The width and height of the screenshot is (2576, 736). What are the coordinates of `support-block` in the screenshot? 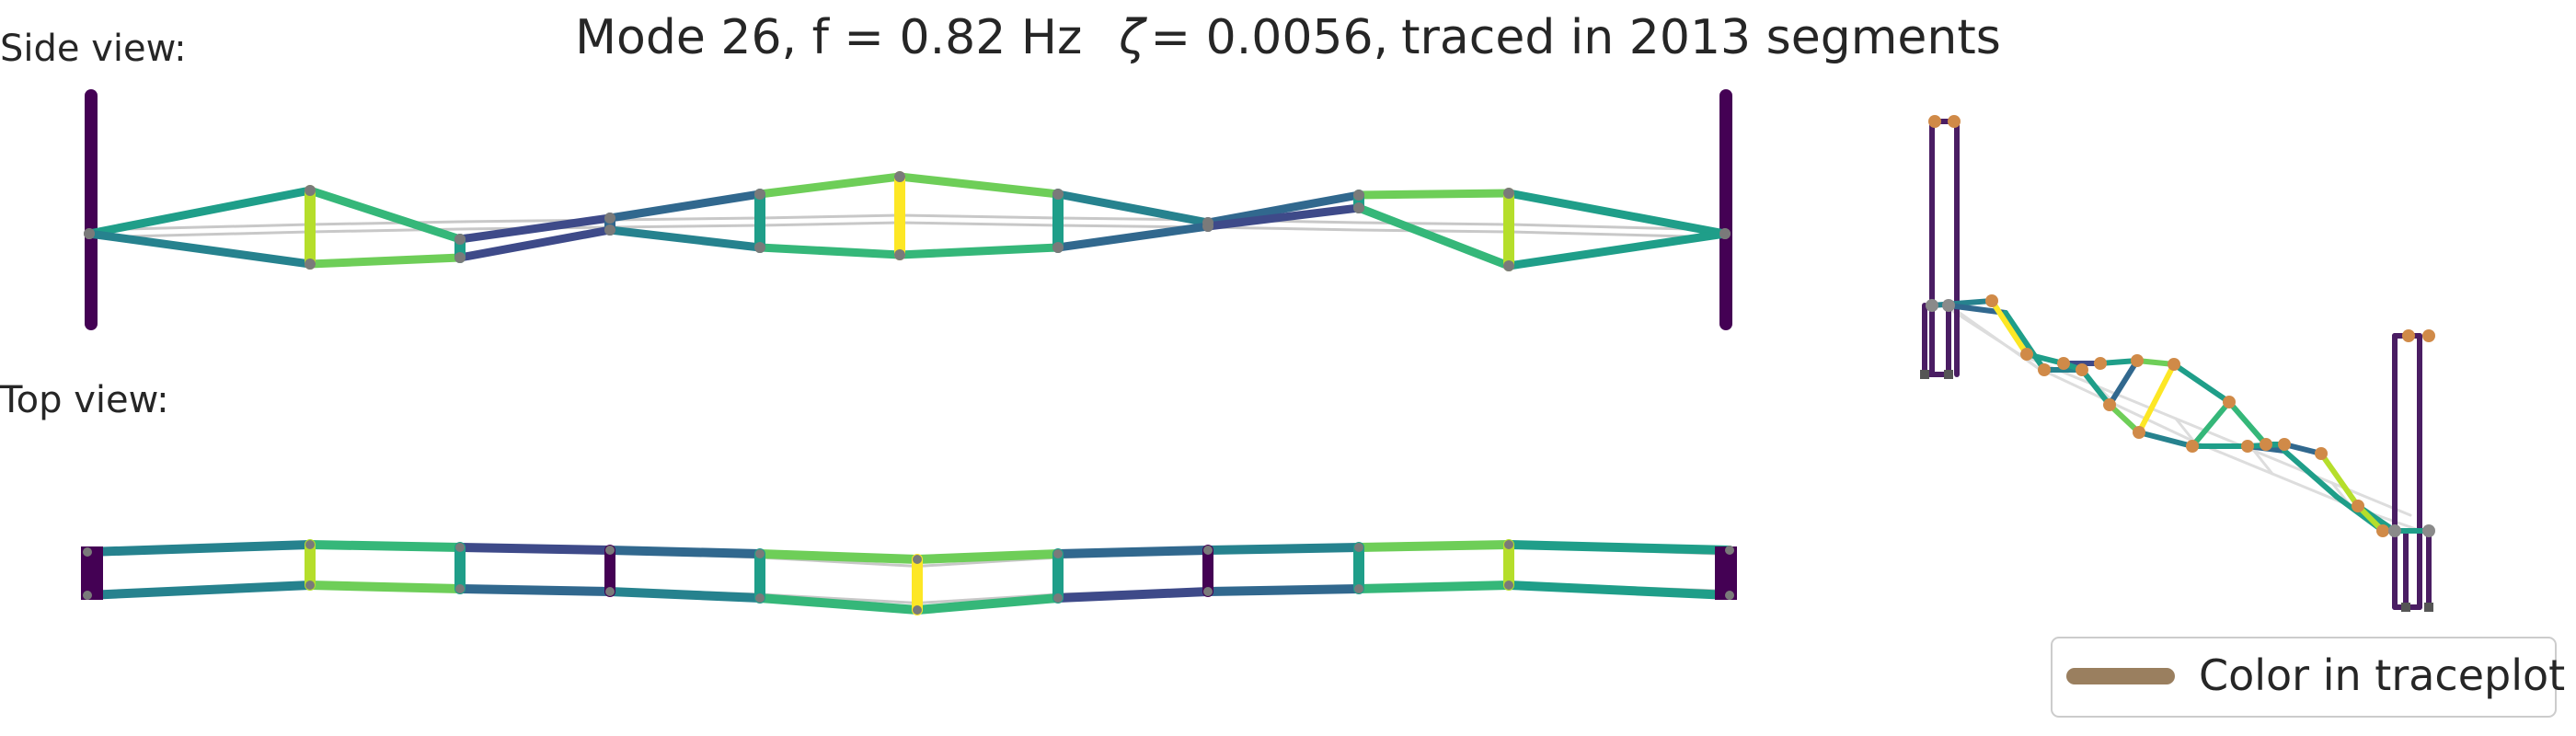 It's located at (1726, 573).